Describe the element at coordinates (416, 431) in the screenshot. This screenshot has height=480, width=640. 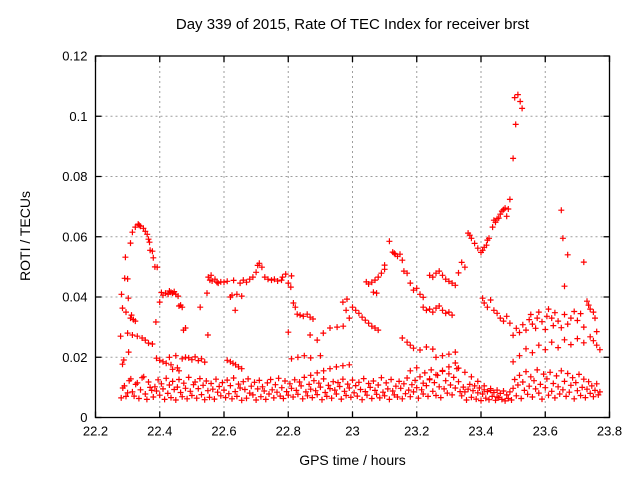
I see `x-tick-label: 23.2` at that location.